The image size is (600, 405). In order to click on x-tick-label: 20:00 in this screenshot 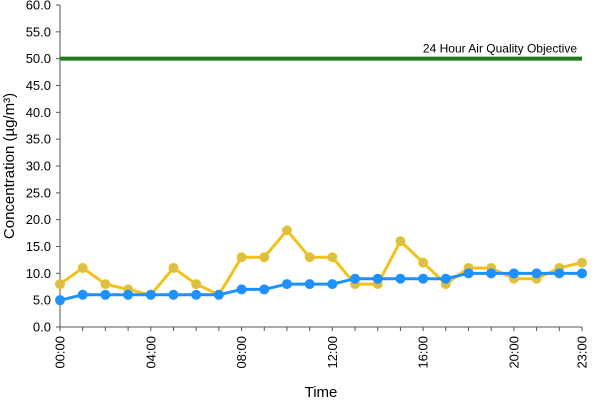, I will do `click(513, 352)`.